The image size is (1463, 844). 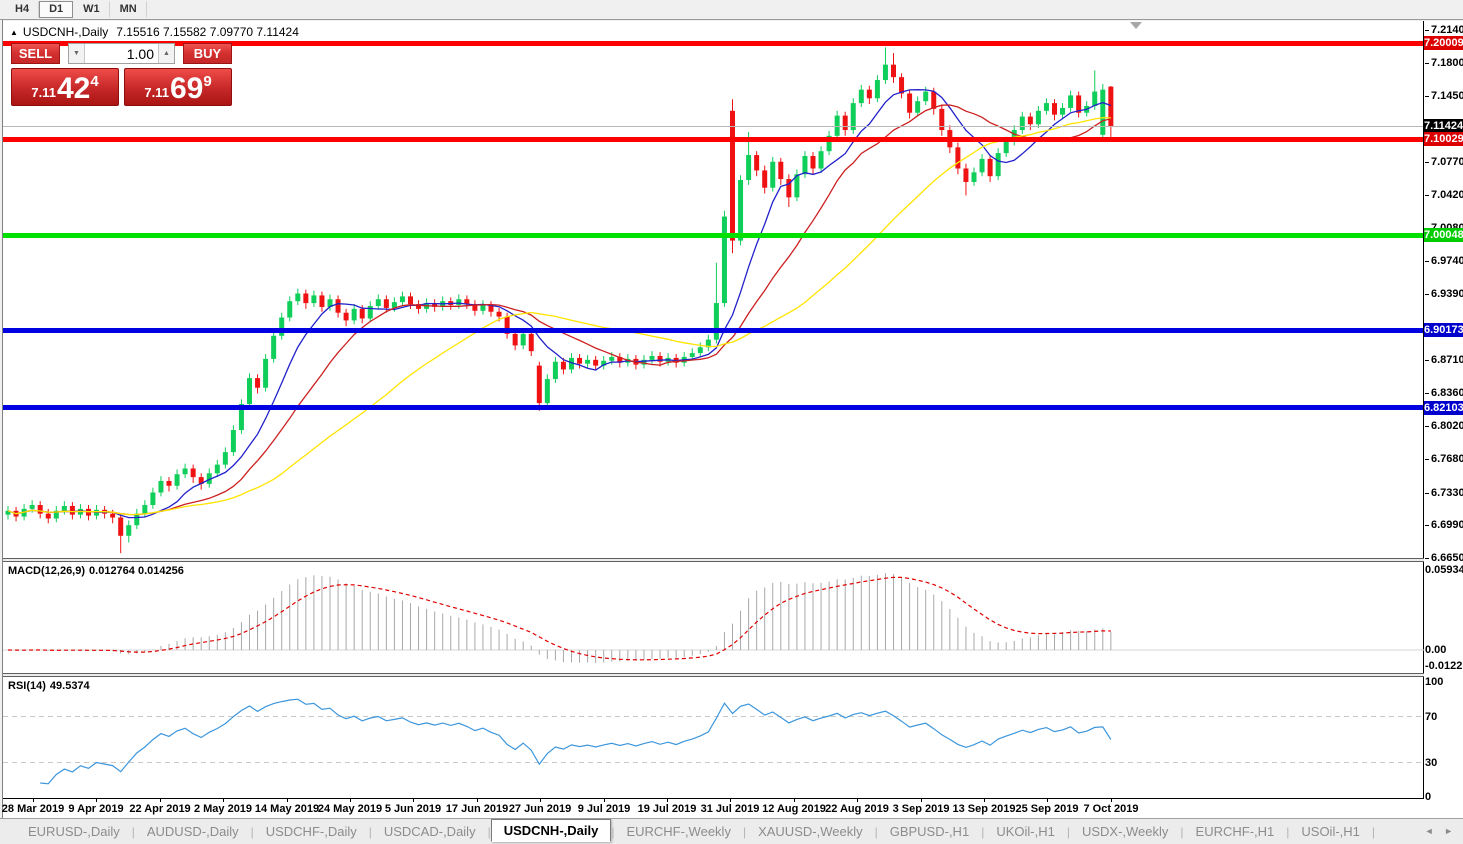 I want to click on bid-price-line, so click(x=713, y=126).